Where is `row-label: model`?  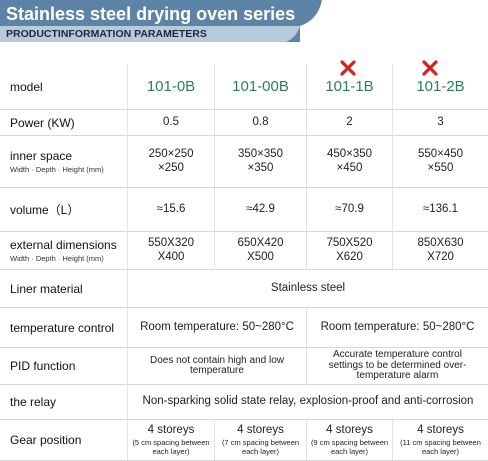 row-label: model is located at coordinates (26, 86).